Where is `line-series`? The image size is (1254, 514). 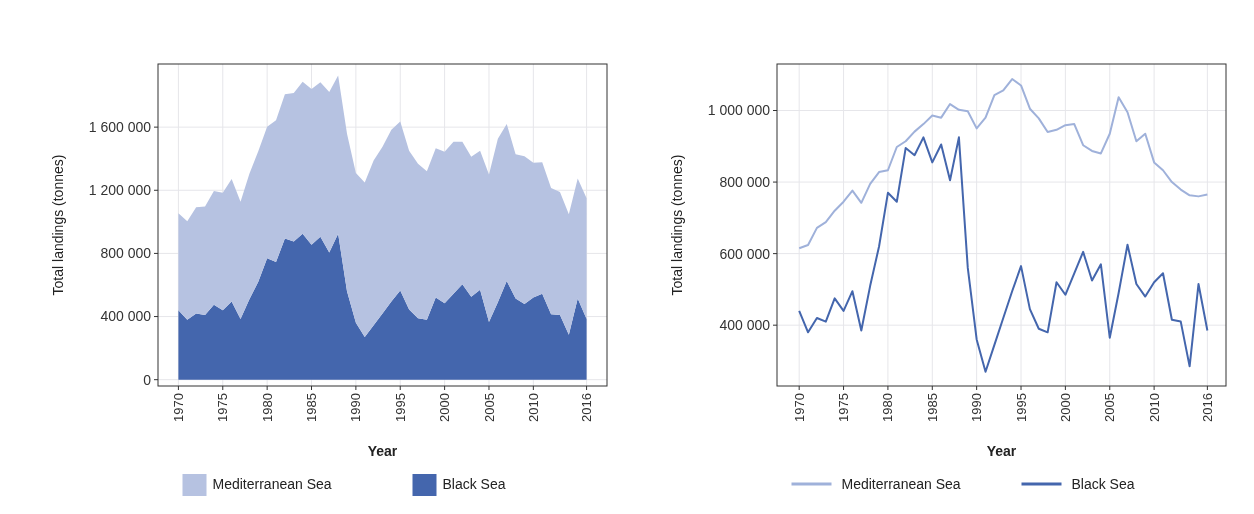
line-series is located at coordinates (1003, 164).